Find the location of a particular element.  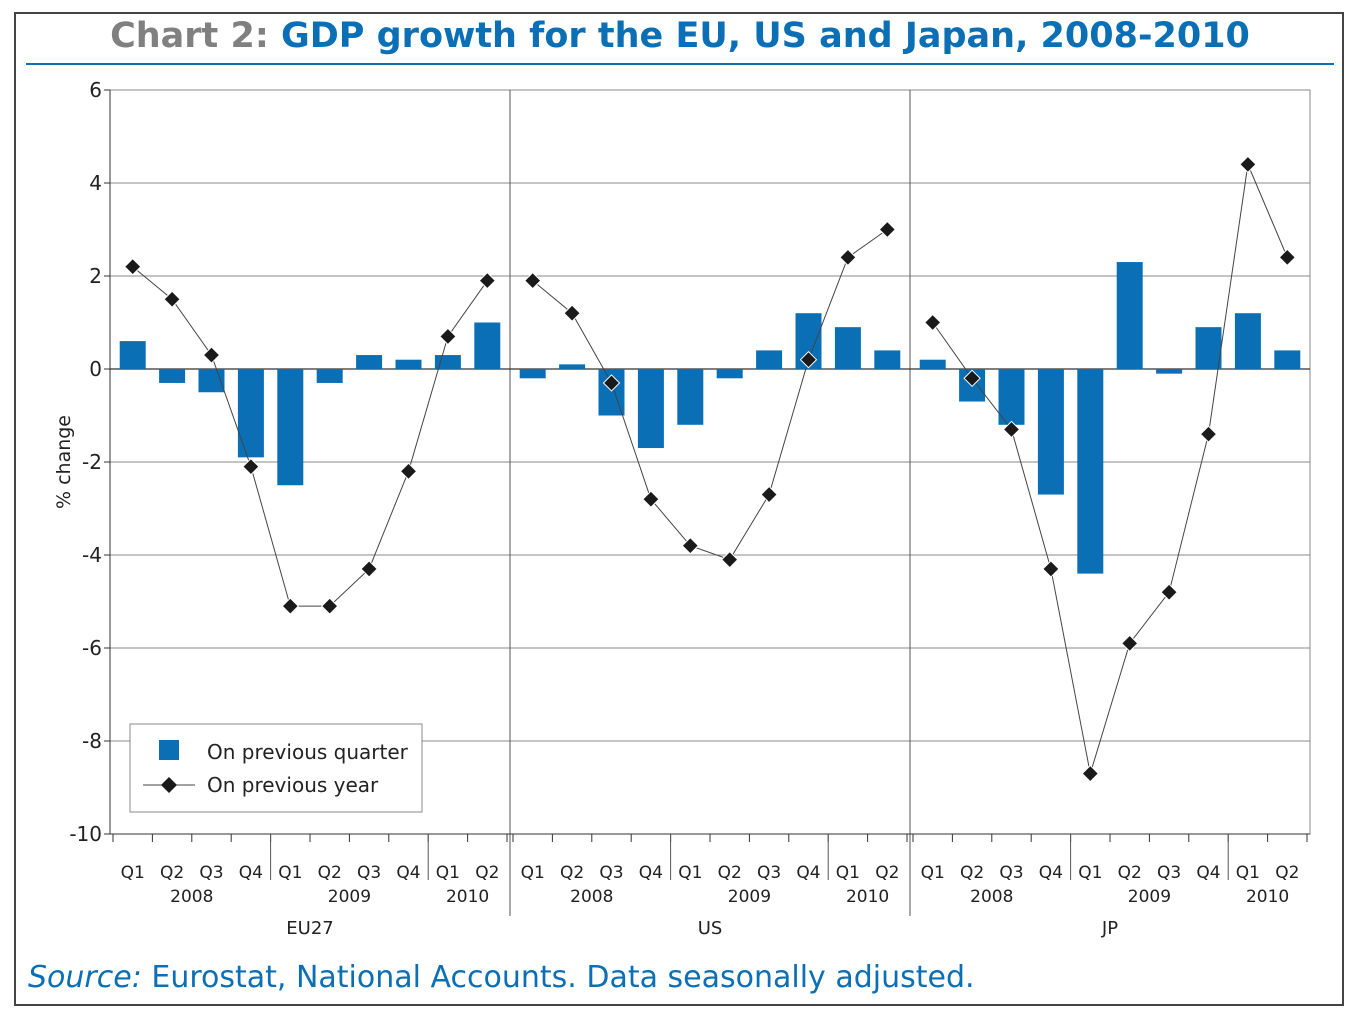

y-tick-label: 2 is located at coordinates (95, 276).